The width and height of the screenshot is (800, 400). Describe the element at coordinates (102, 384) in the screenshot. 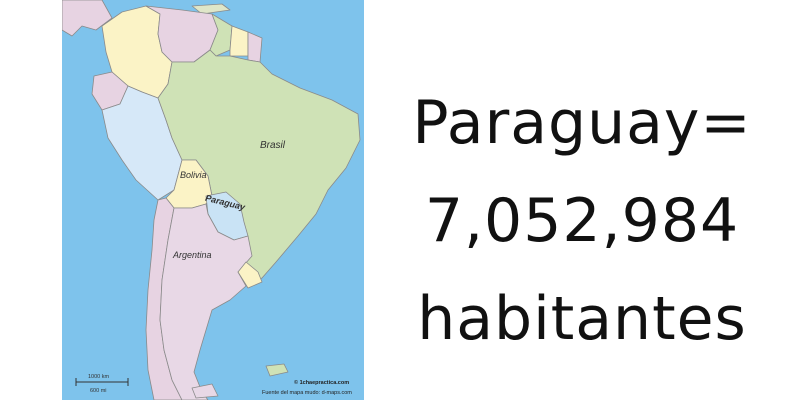

I see `scale-bar: 1000 km 600 mi` at that location.